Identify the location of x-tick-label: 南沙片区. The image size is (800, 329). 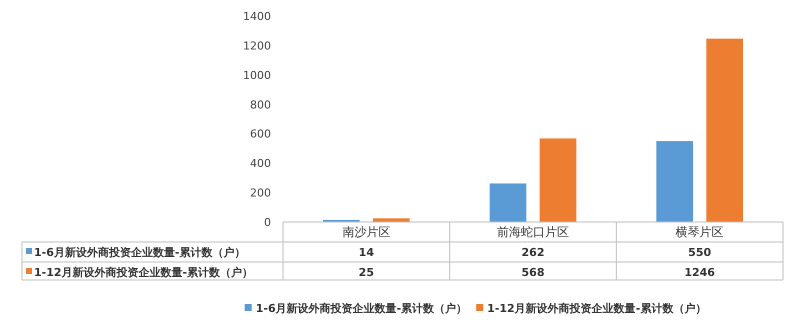
(366, 232).